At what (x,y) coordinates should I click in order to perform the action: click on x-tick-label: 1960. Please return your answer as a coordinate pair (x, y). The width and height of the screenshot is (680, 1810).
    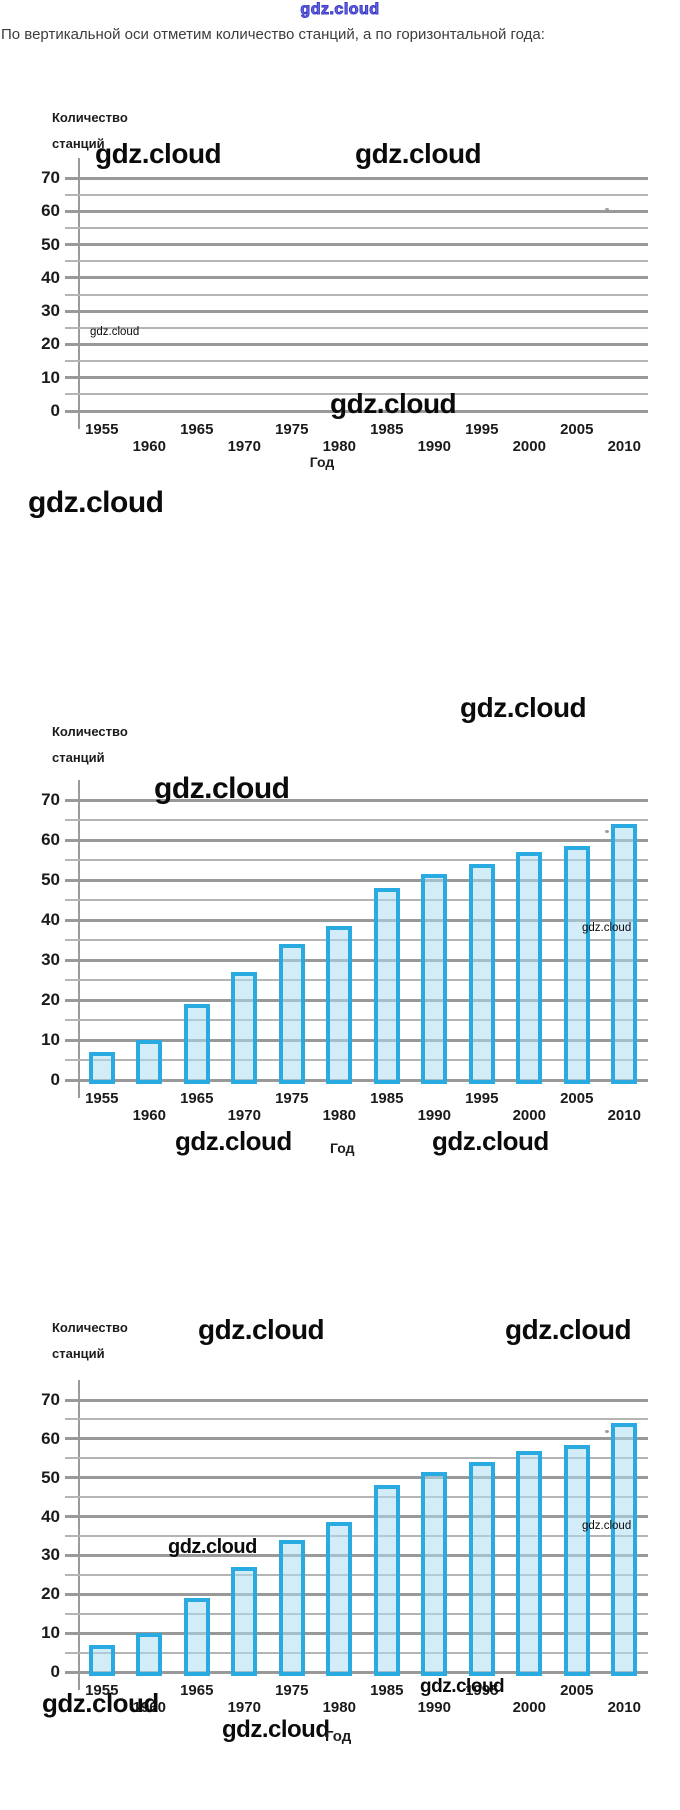
    Looking at the image, I should click on (149, 1707).